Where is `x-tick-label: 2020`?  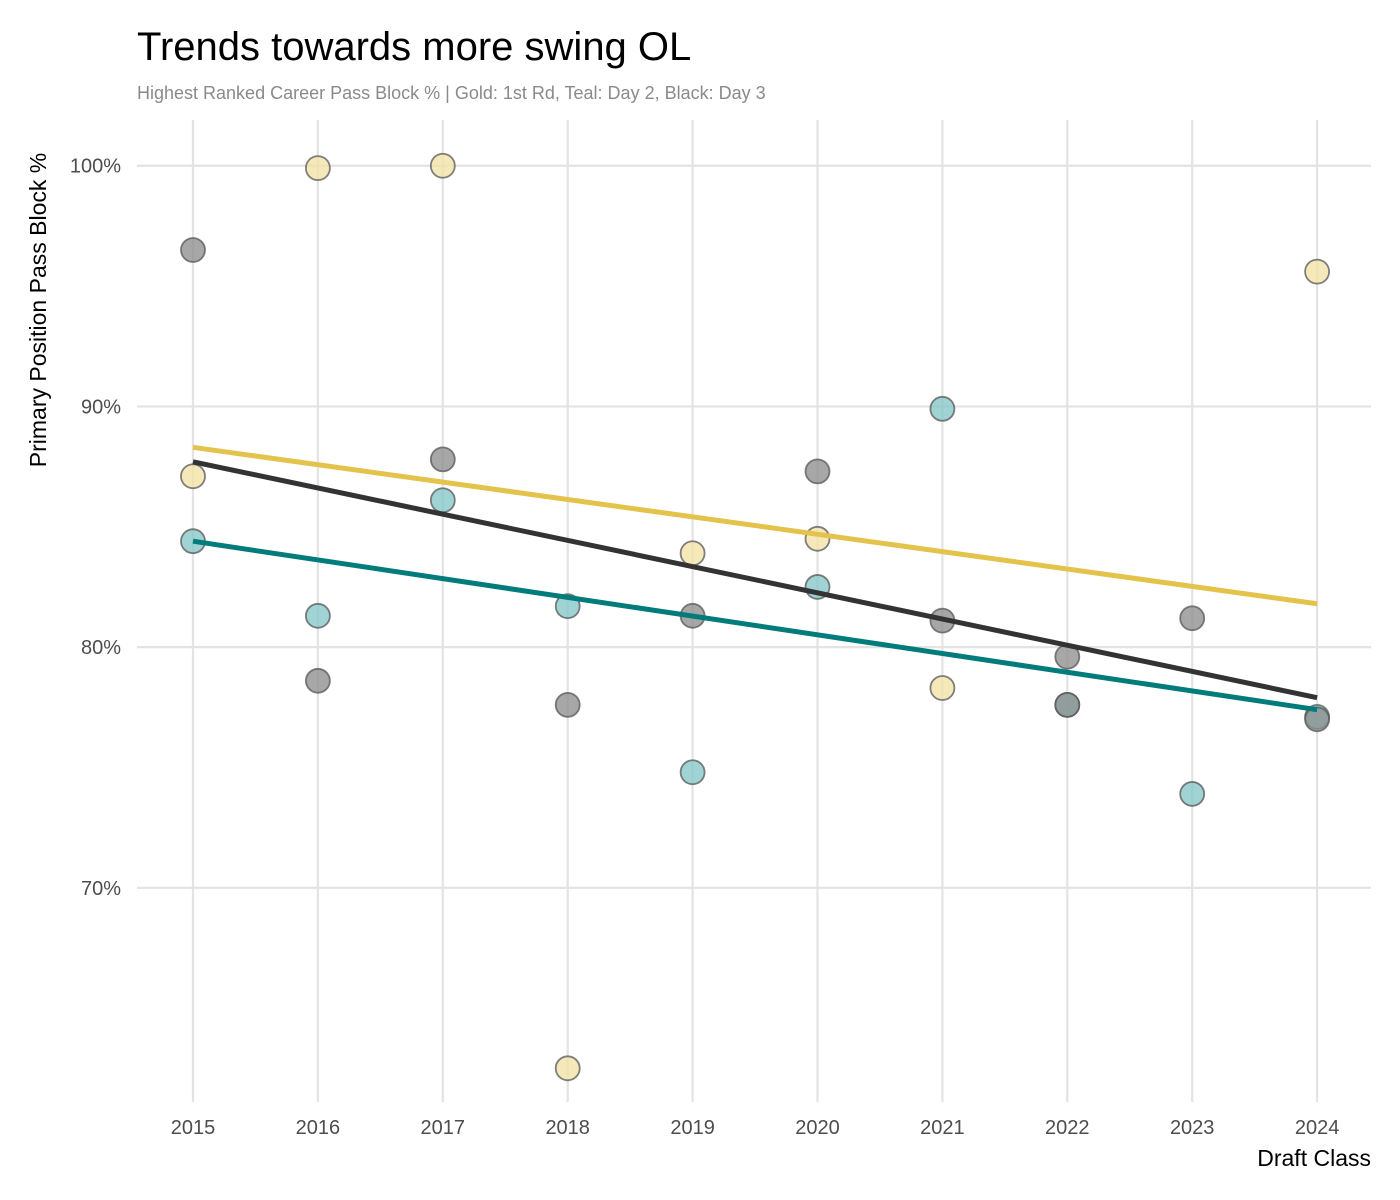 x-tick-label: 2020 is located at coordinates (817, 1128).